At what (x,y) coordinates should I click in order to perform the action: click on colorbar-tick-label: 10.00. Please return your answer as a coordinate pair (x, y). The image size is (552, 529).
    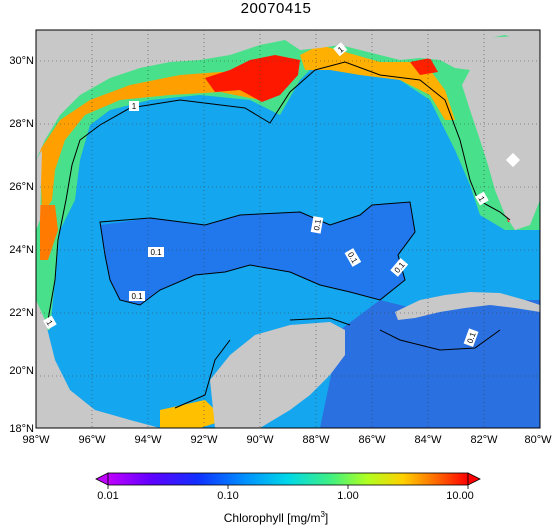
    Looking at the image, I should click on (460, 496).